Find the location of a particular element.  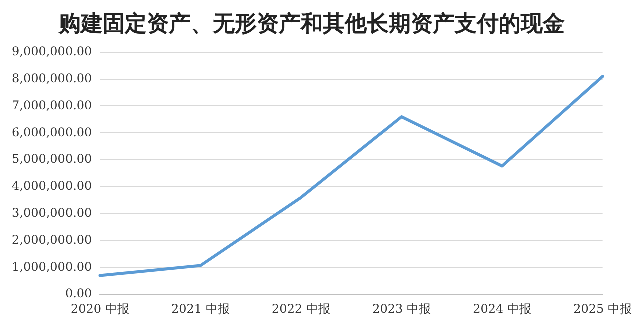

chart-title: 购建固定资产、无形资产和其他长期资产支付的现金 is located at coordinates (311, 23).